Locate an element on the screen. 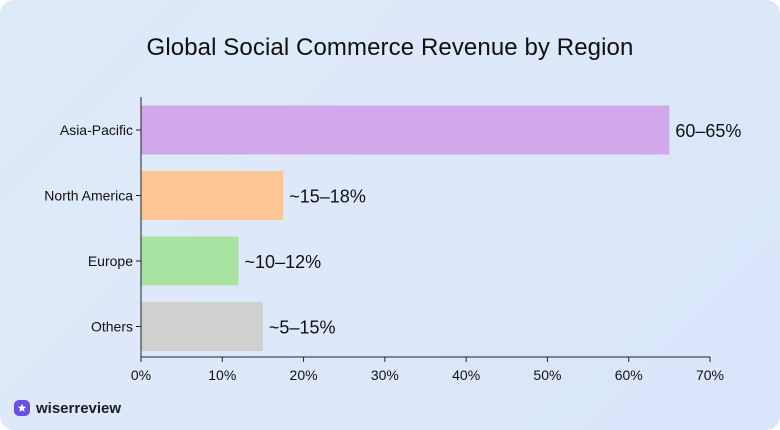 The width and height of the screenshot is (780, 430). chart-title: Global Social Commerce Revenue by Region is located at coordinates (390, 47).